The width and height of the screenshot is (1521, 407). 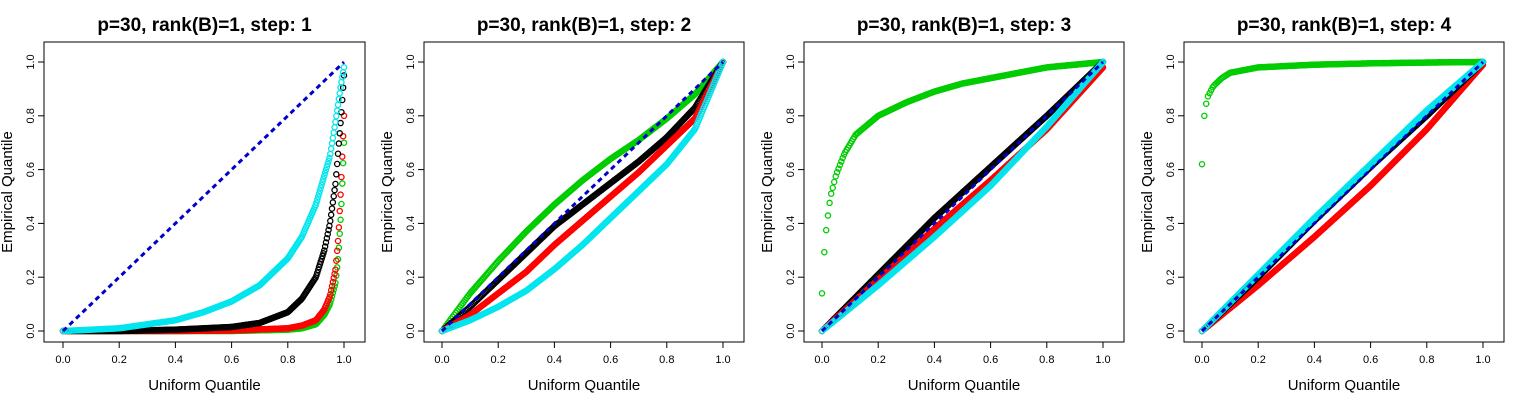 I want to click on x-tick-label: 0.8, so click(x=287, y=360).